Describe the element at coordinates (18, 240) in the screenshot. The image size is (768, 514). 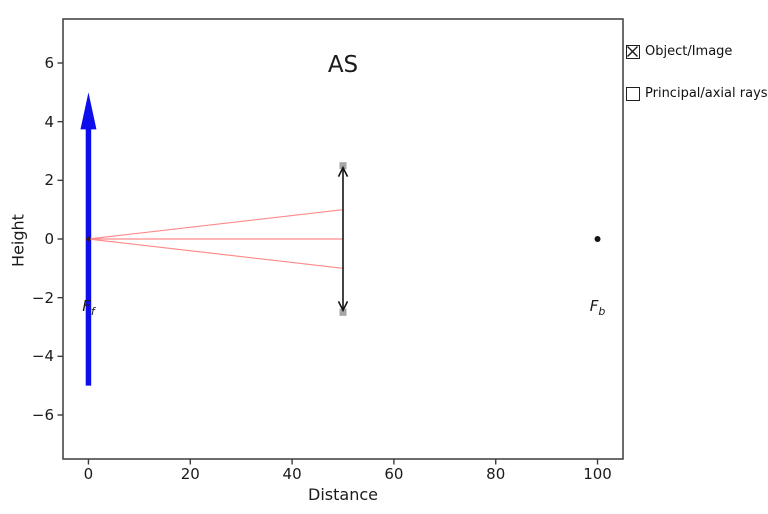
I see `y-axis-label: Height` at that location.